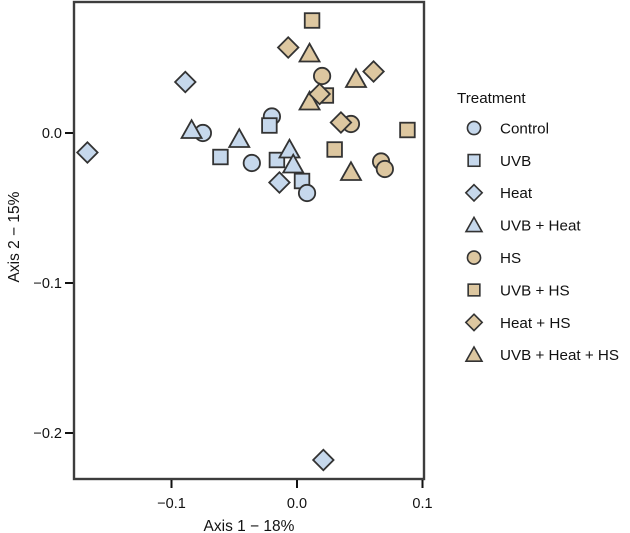 The height and width of the screenshot is (533, 630). Describe the element at coordinates (535, 290) in the screenshot. I see `legend-item-label: UVB + HS` at that location.